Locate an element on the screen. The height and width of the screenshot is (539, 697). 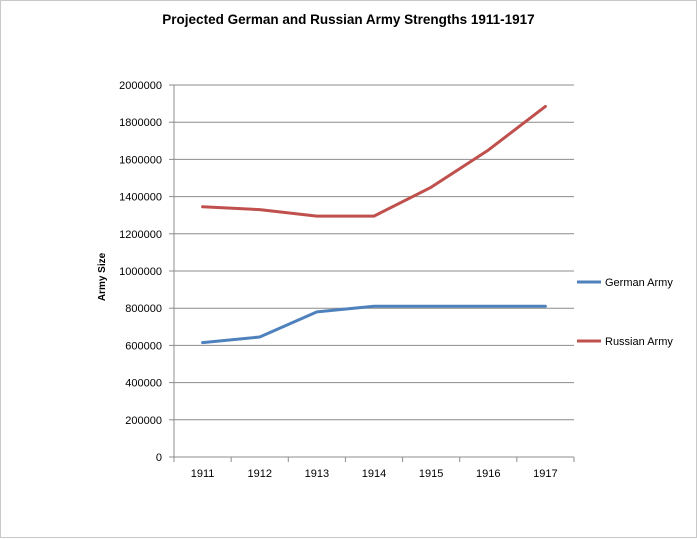
y-tick-label: 1800000 is located at coordinates (140, 123).